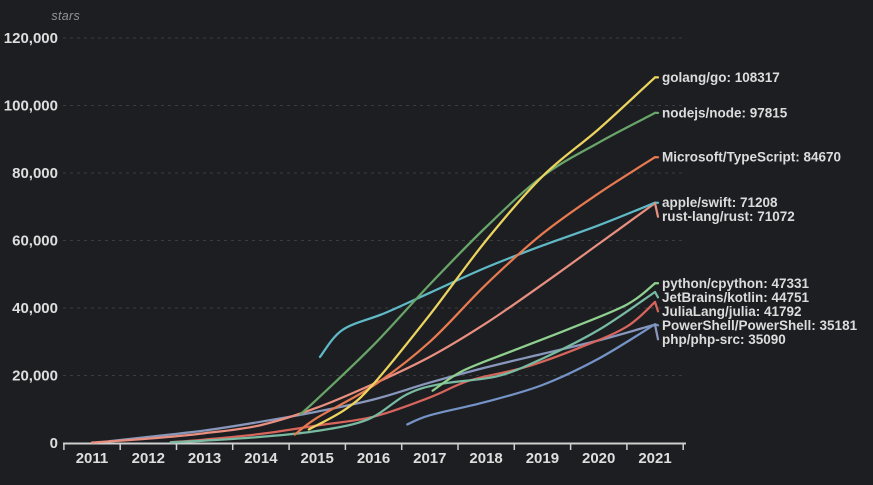 This screenshot has height=485, width=873. I want to click on series-line-powershell-powershell, so click(531, 374).